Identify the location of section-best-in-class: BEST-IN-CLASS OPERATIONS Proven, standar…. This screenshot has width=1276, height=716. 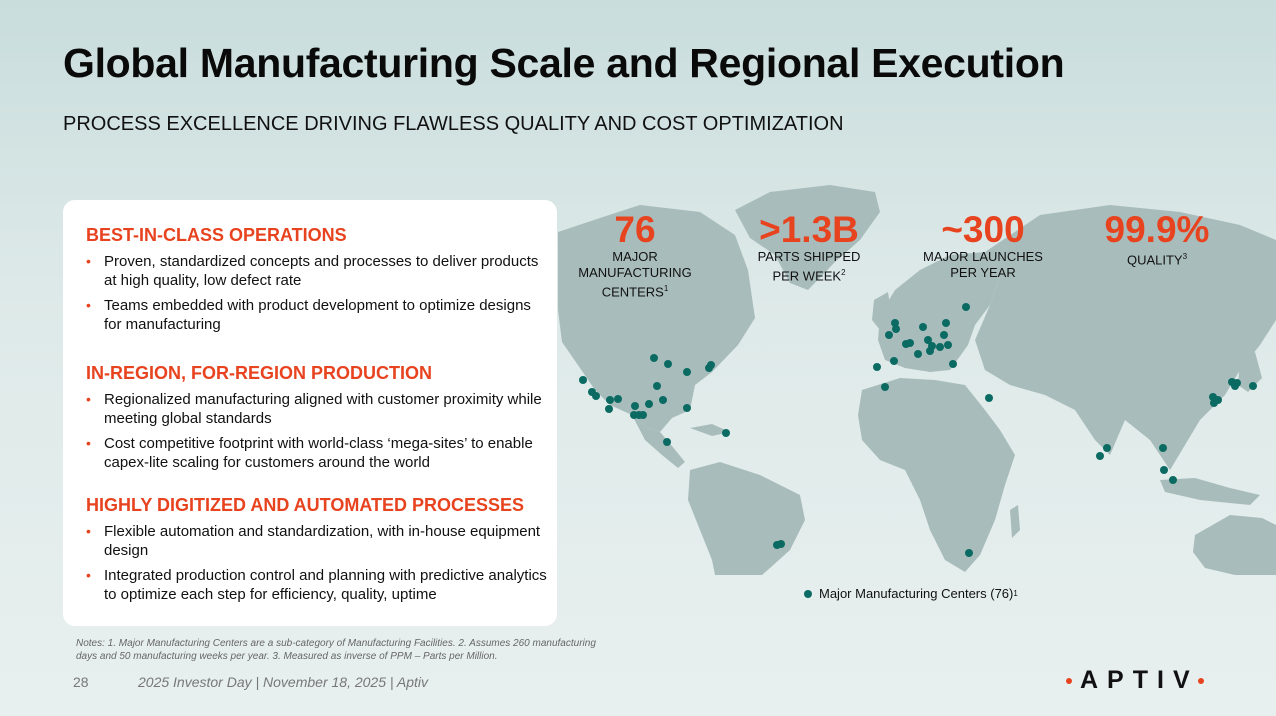
(317, 282).